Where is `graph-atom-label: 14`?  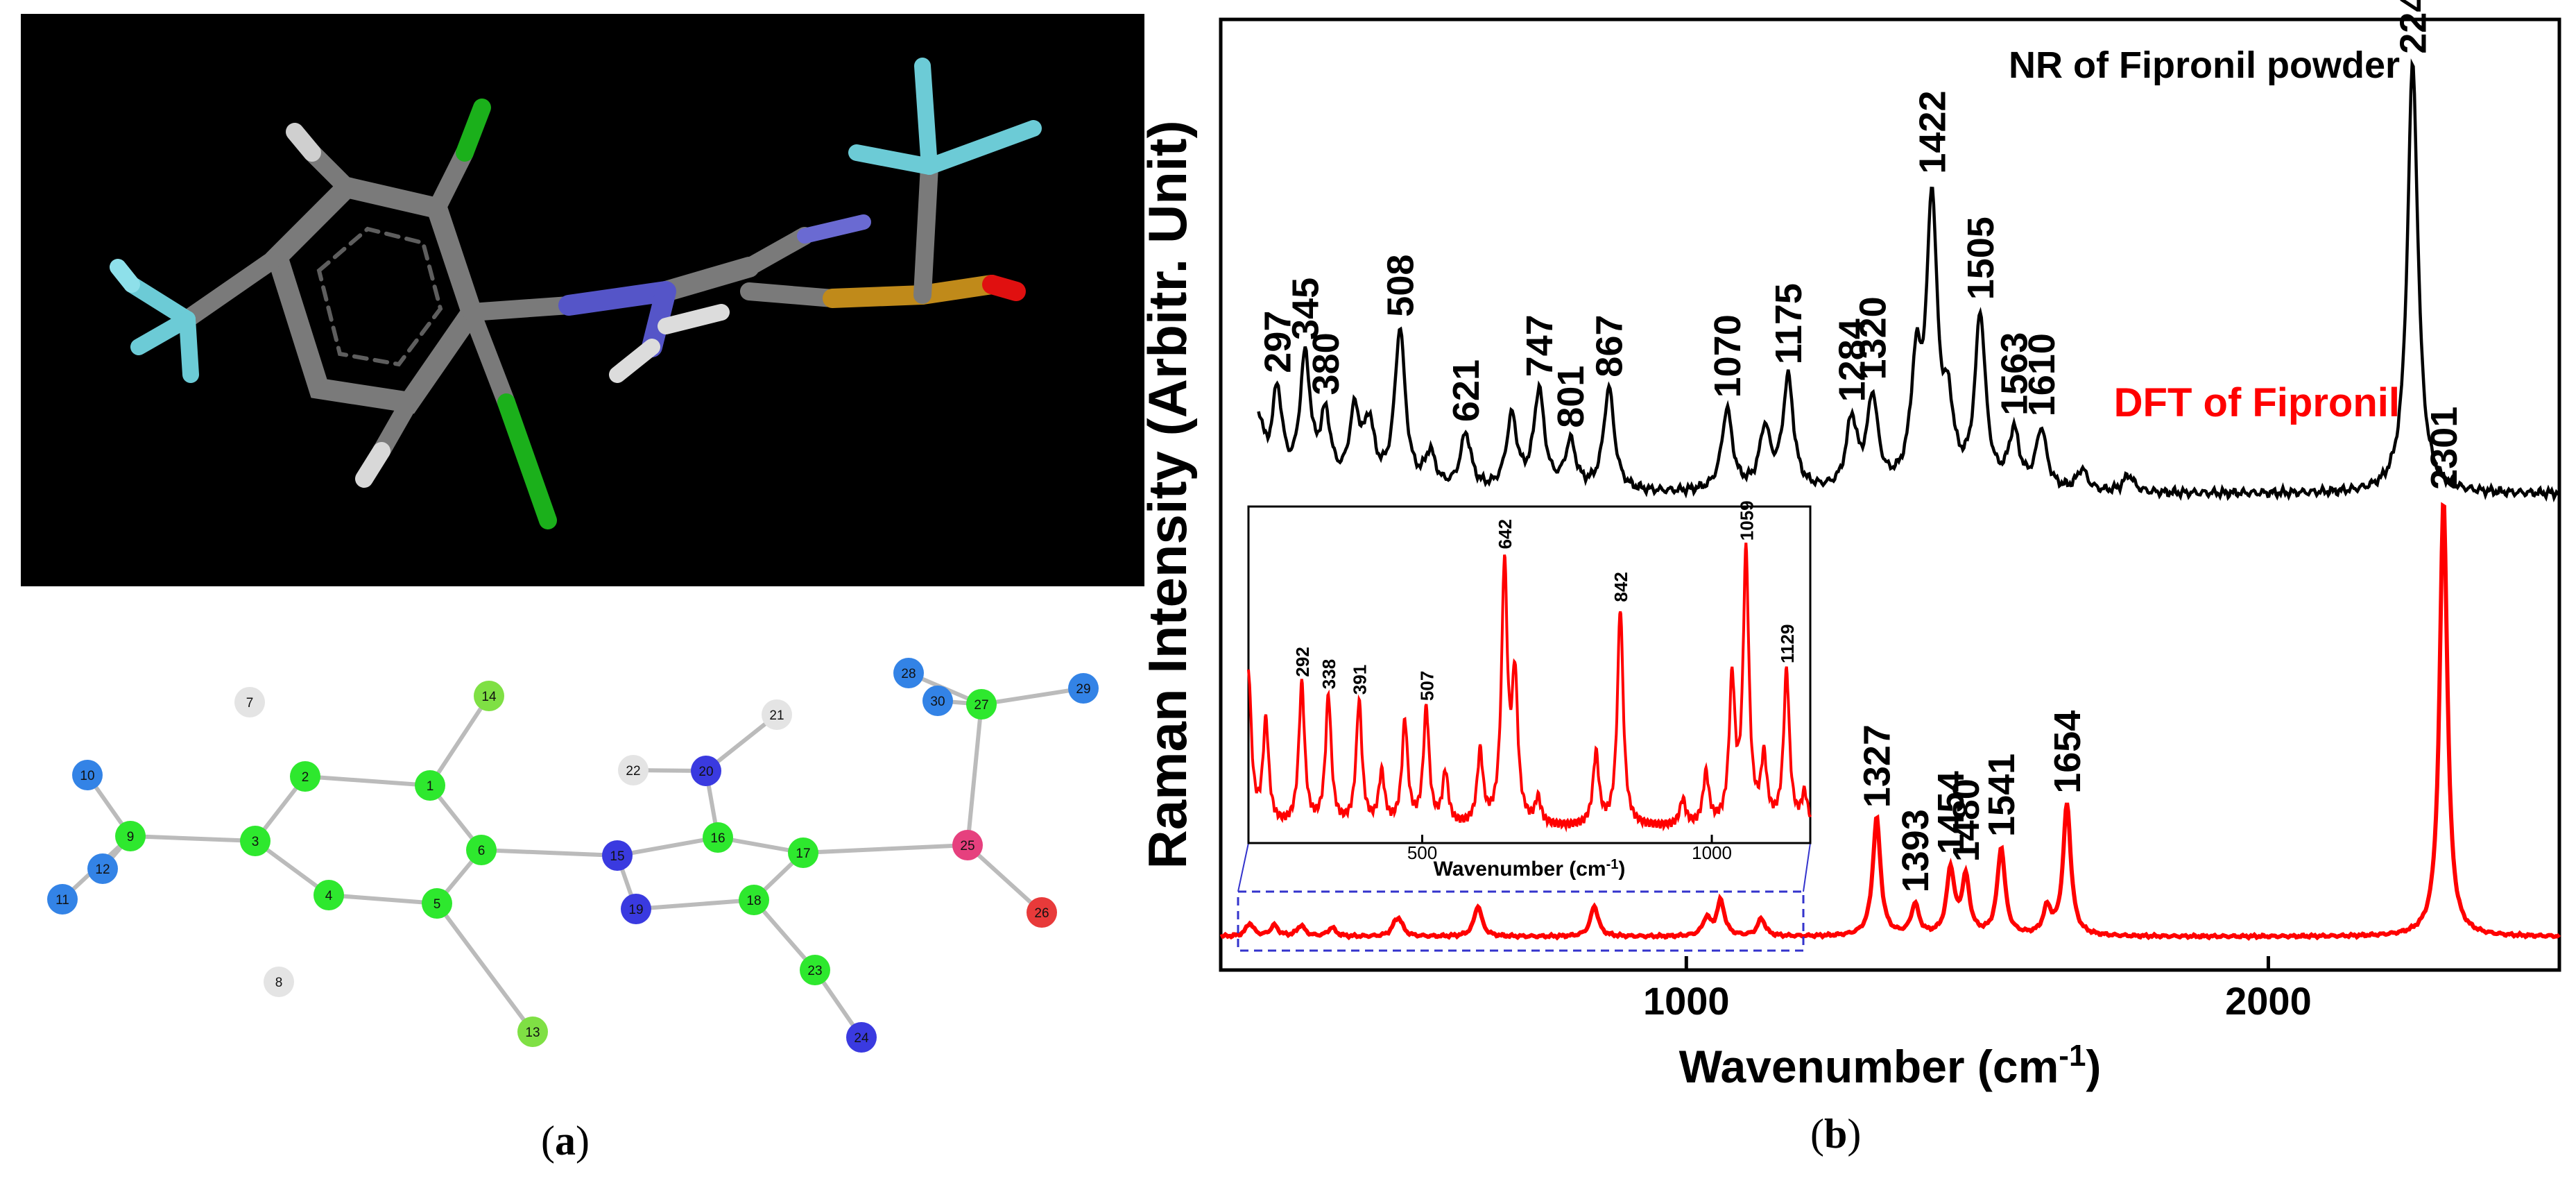 graph-atom-label: 14 is located at coordinates (489, 697).